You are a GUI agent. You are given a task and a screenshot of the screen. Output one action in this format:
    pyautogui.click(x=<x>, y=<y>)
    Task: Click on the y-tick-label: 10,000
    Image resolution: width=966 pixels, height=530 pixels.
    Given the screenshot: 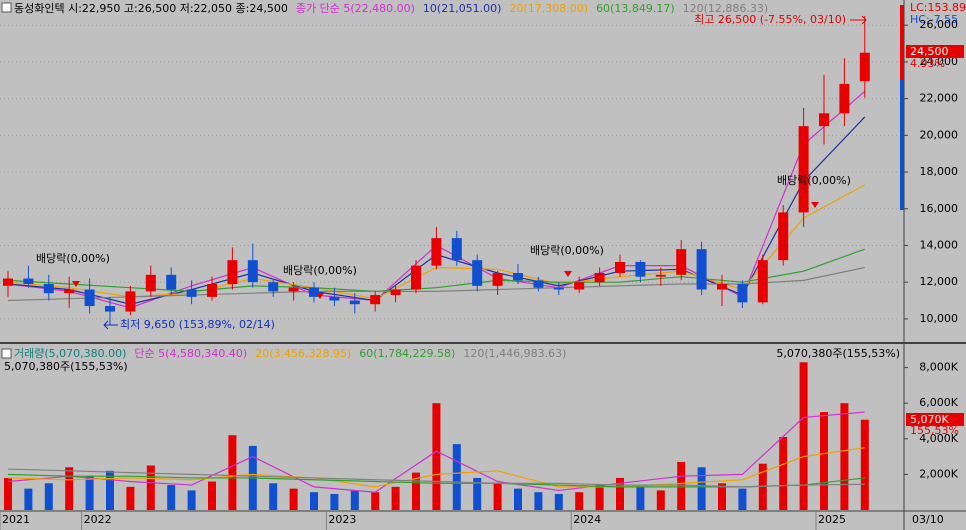 What is the action you would take?
    pyautogui.click(x=939, y=318)
    